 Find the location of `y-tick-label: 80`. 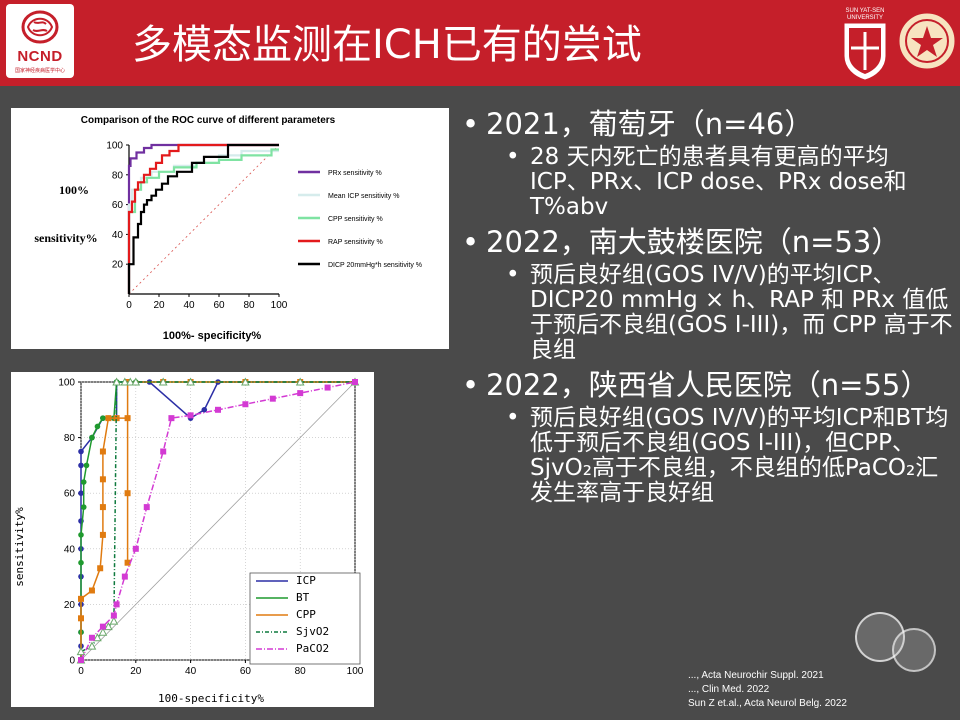

y-tick-label: 80 is located at coordinates (70, 438).